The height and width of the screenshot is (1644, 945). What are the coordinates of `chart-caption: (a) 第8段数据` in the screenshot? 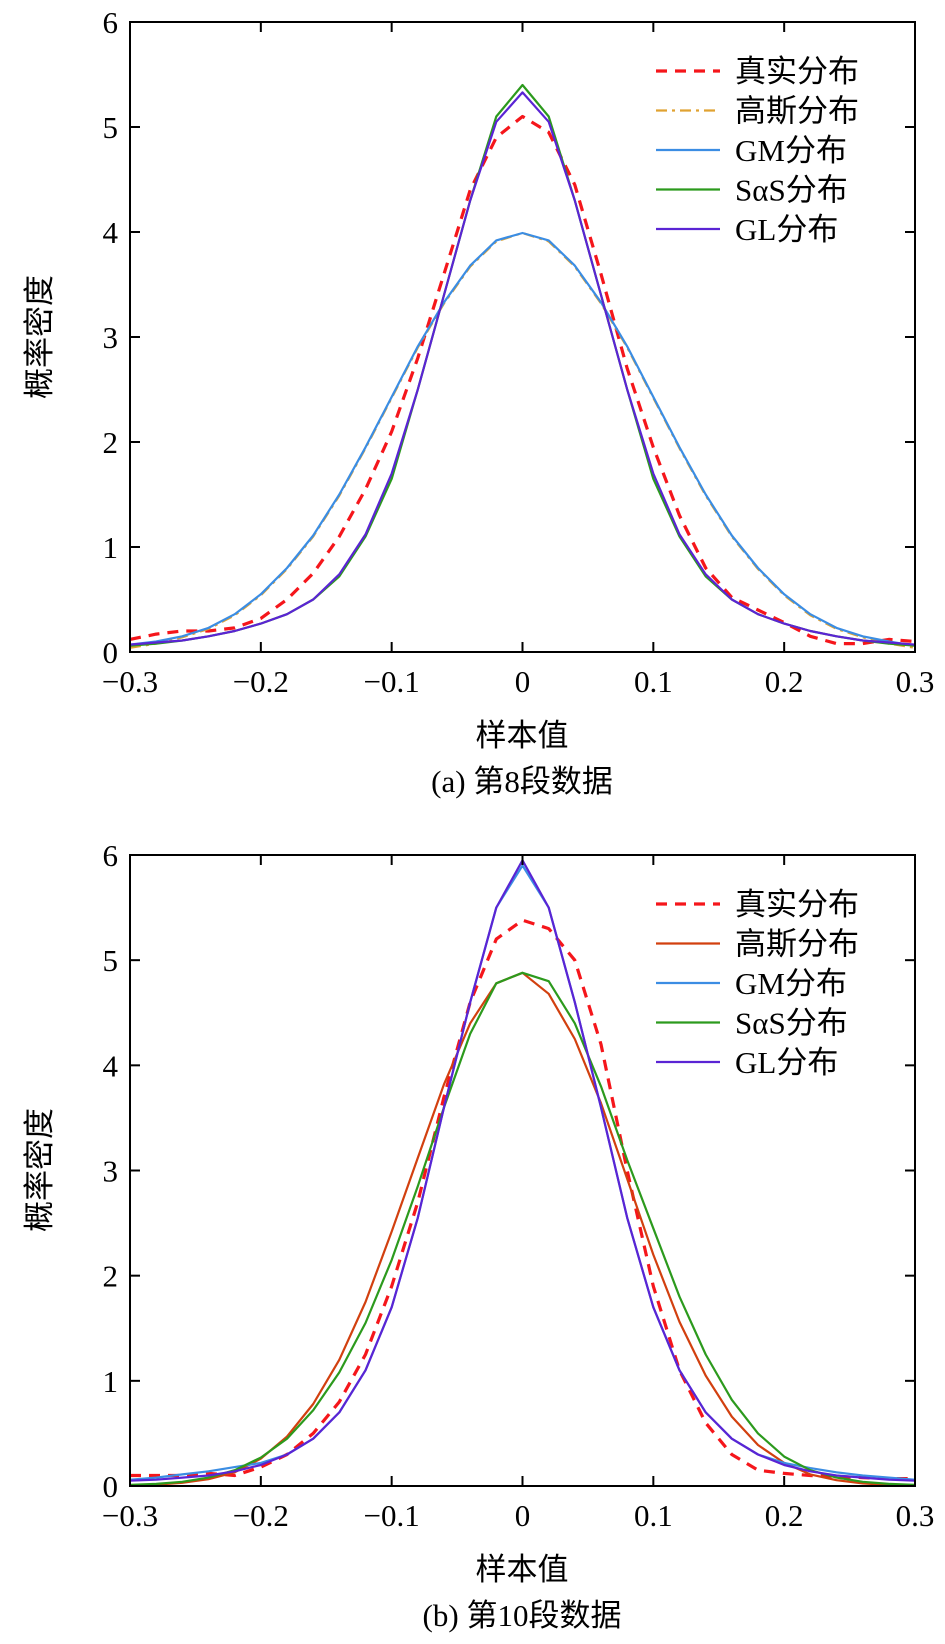 It's located at (522, 781).